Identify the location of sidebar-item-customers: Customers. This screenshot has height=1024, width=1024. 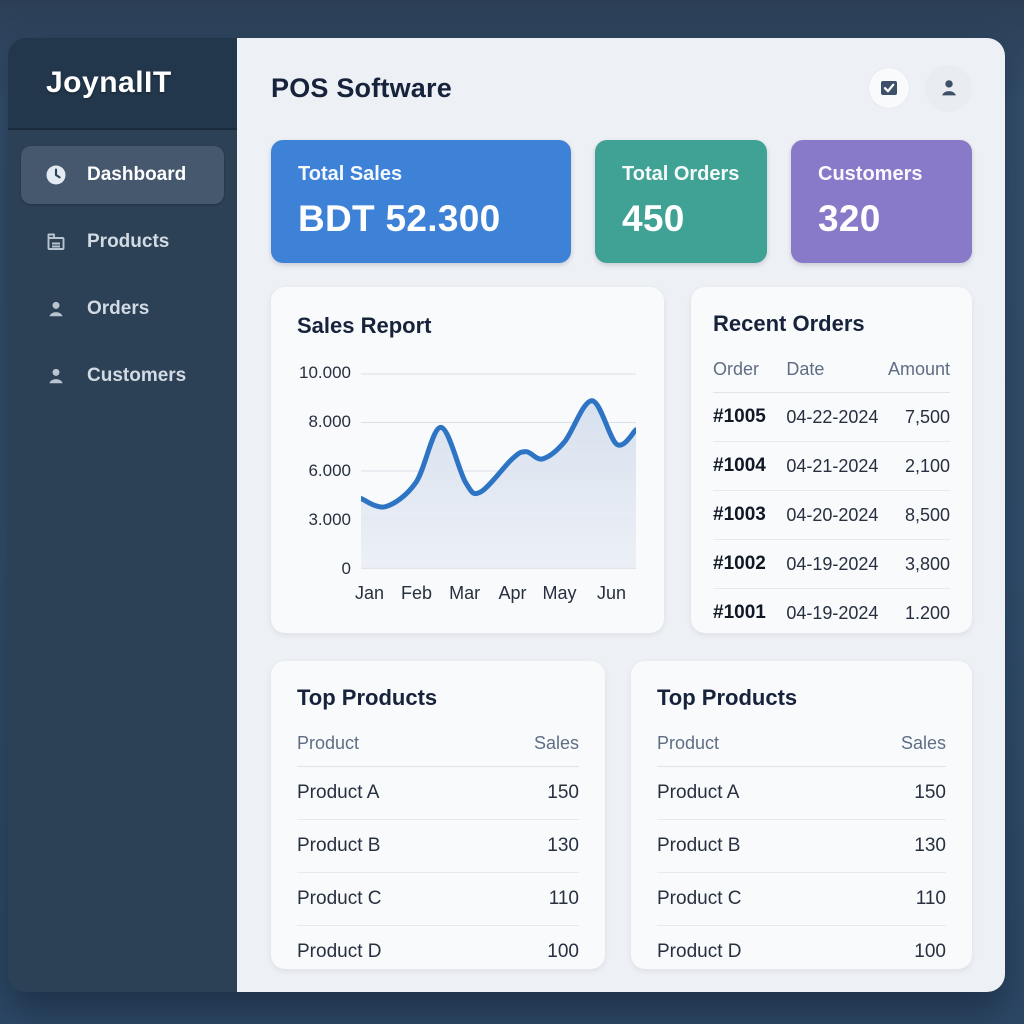
(122, 376).